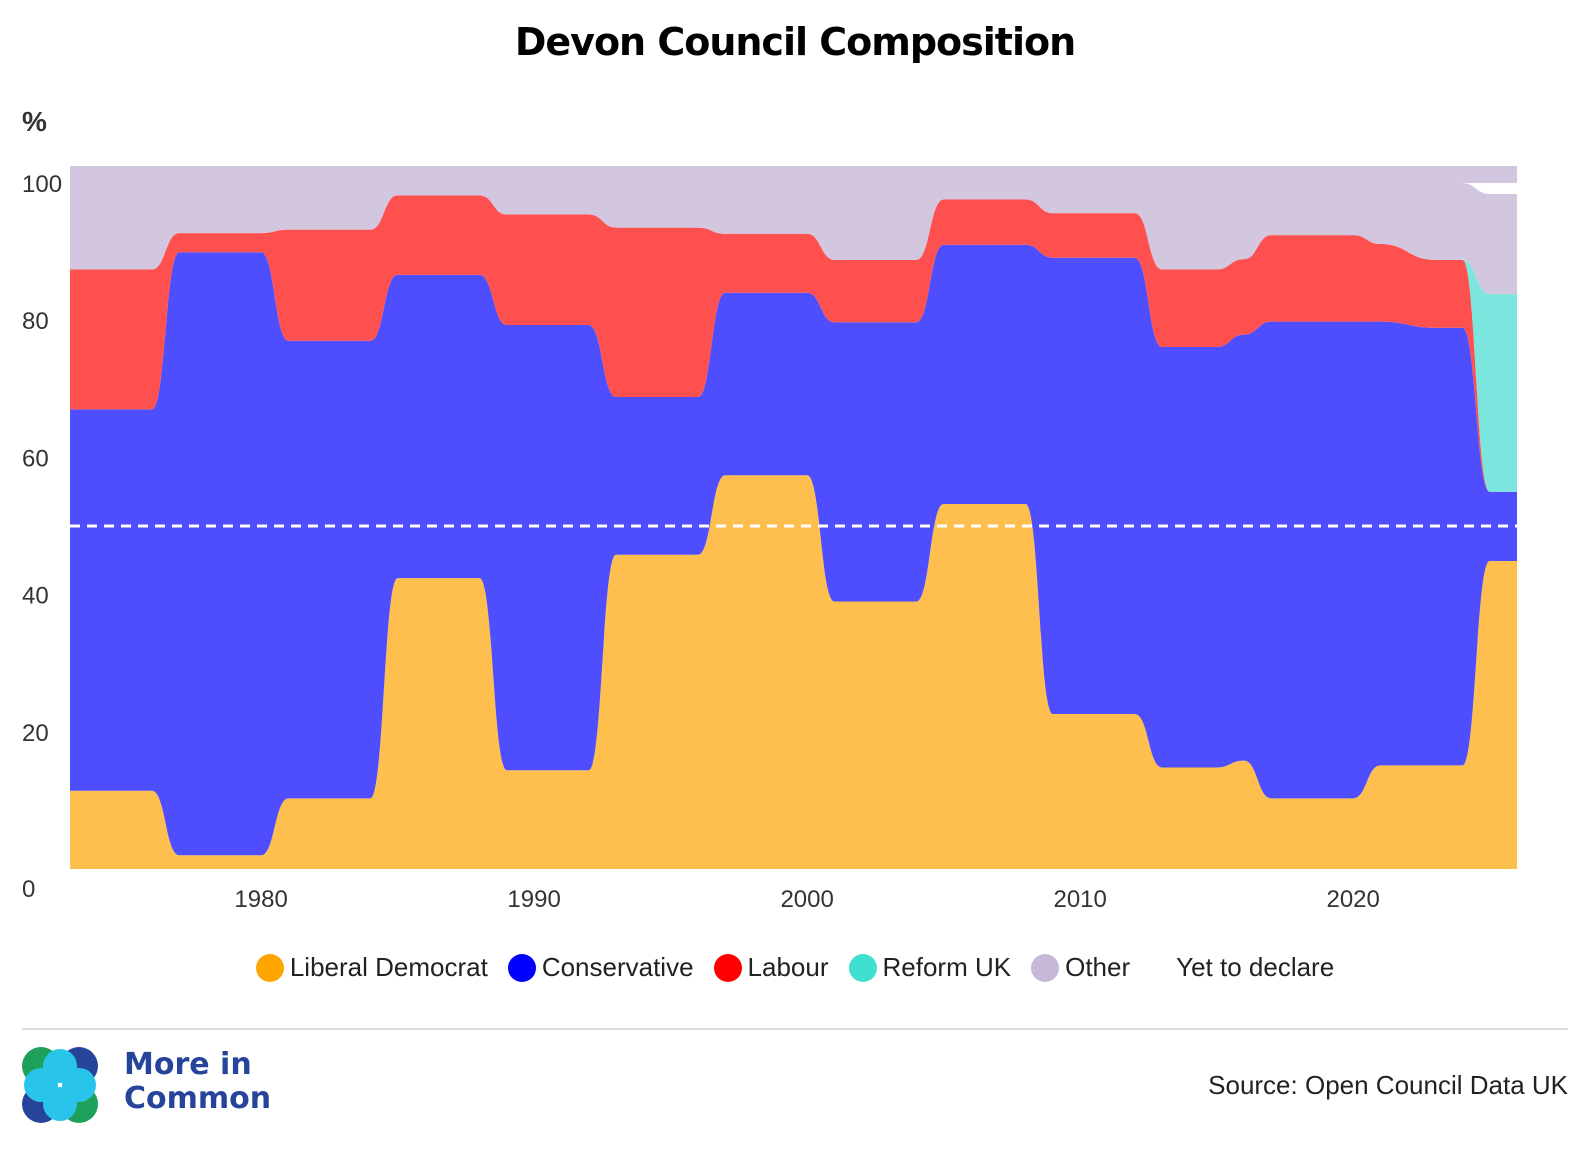 Image resolution: width=1590 pixels, height=1150 pixels. Describe the element at coordinates (617, 967) in the screenshot. I see `legend-label: Conservative` at that location.